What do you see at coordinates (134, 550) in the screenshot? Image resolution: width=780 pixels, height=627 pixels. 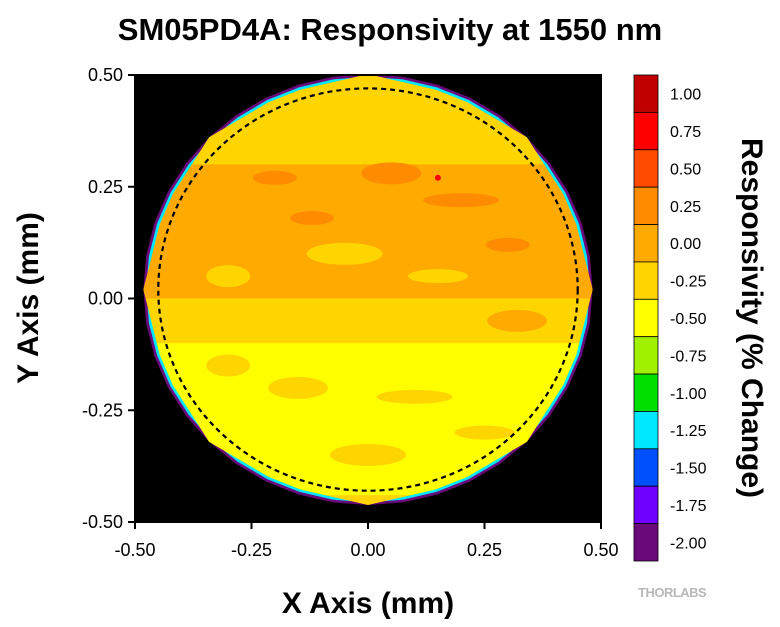 I see `x-tick-label: -0.50` at bounding box center [134, 550].